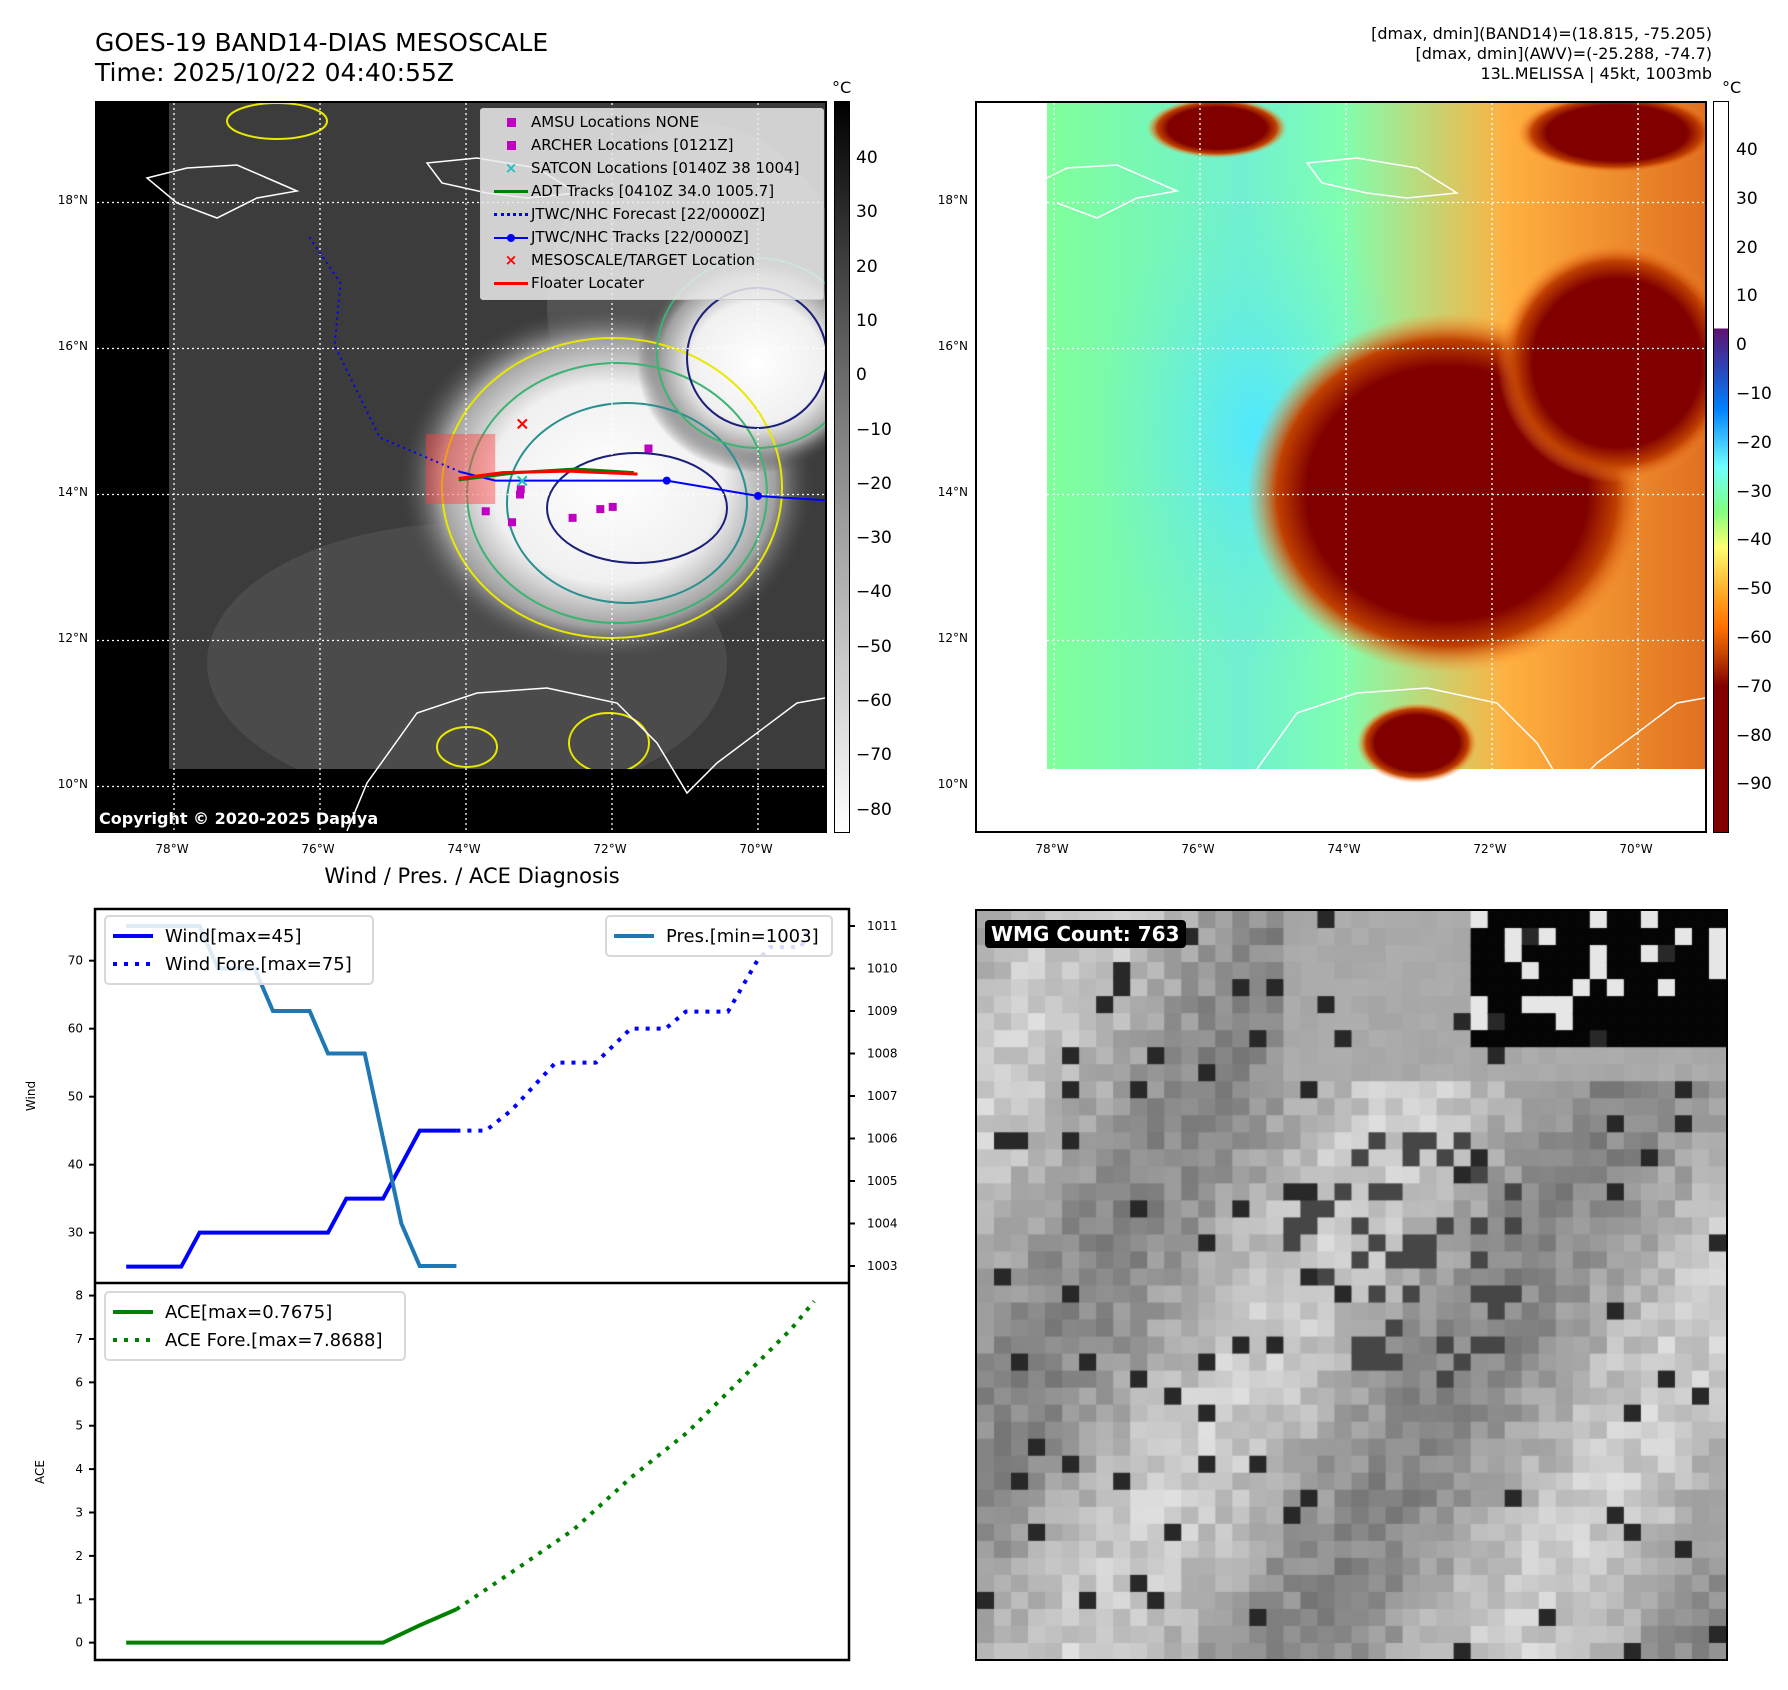  What do you see at coordinates (874, 538) in the screenshot?
I see `colorbar-tick: −30` at bounding box center [874, 538].